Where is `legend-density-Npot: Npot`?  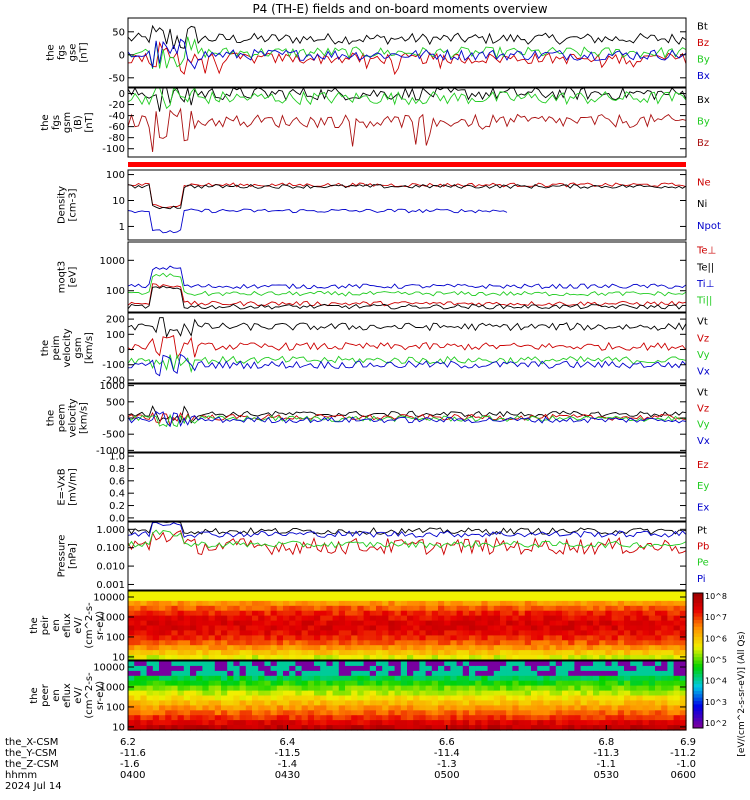
legend-density-Npot: Npot is located at coordinates (709, 226).